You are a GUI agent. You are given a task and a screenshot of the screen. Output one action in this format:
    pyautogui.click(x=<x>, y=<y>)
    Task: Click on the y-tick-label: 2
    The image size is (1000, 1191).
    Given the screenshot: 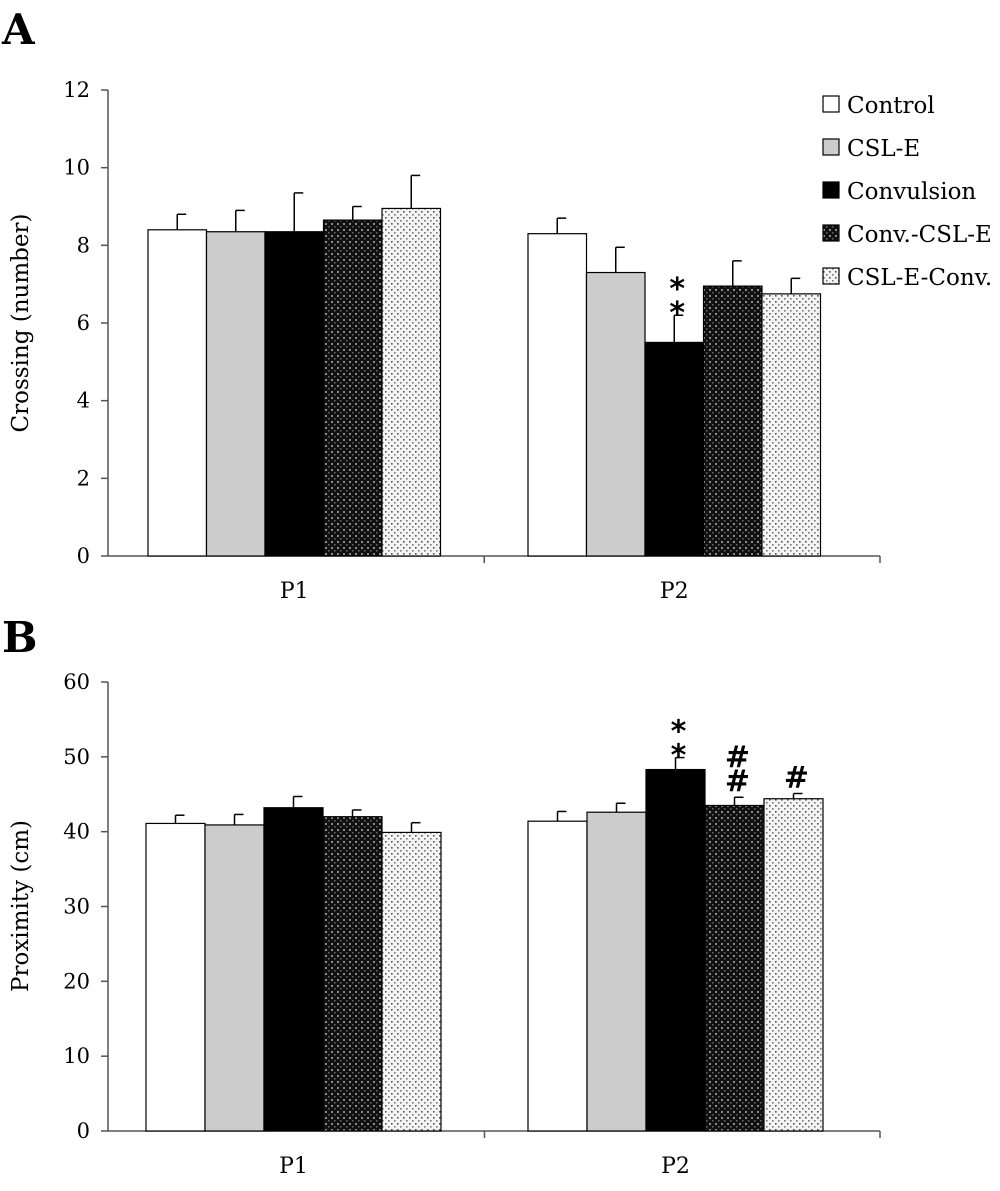 What is the action you would take?
    pyautogui.click(x=83, y=478)
    